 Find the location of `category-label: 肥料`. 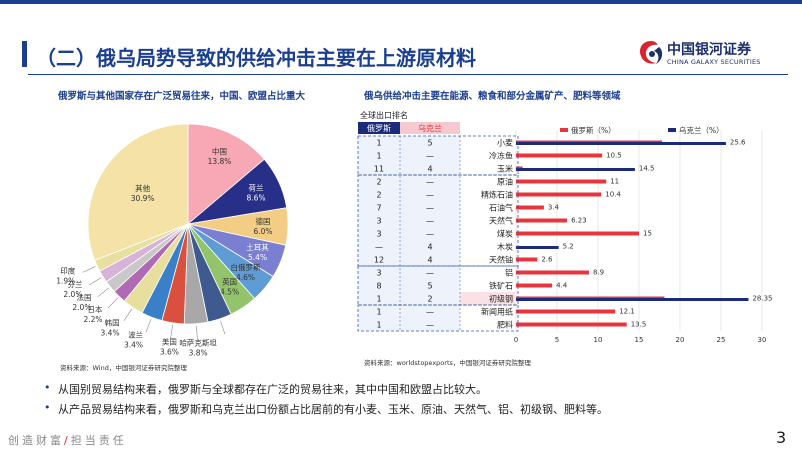

category-label: 肥料 is located at coordinates (505, 325).